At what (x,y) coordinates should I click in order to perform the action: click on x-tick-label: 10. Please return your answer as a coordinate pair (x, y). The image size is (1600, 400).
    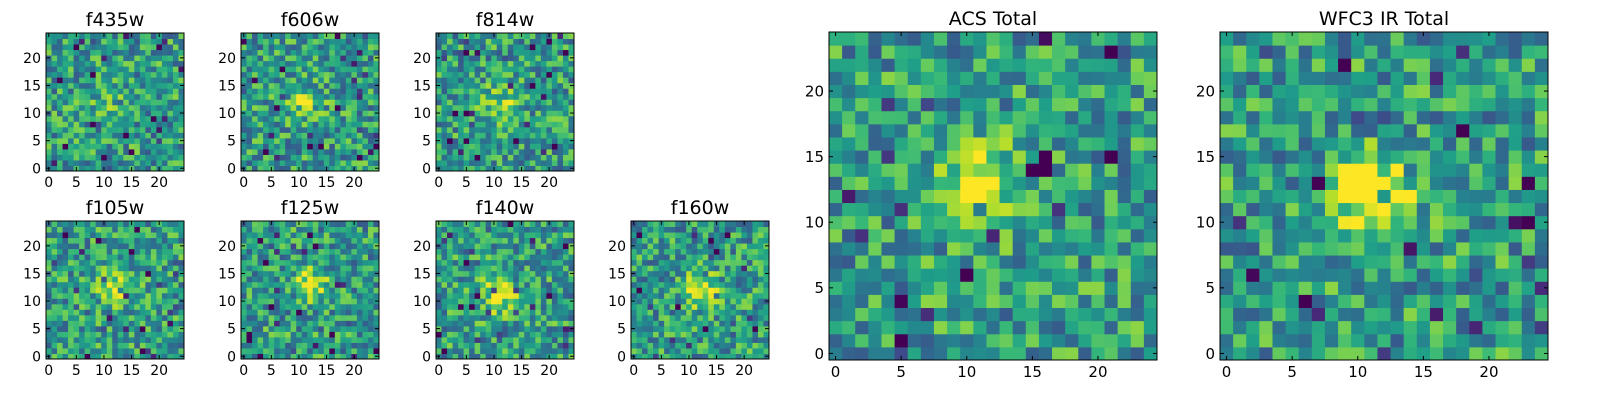
    Looking at the image, I should click on (299, 183).